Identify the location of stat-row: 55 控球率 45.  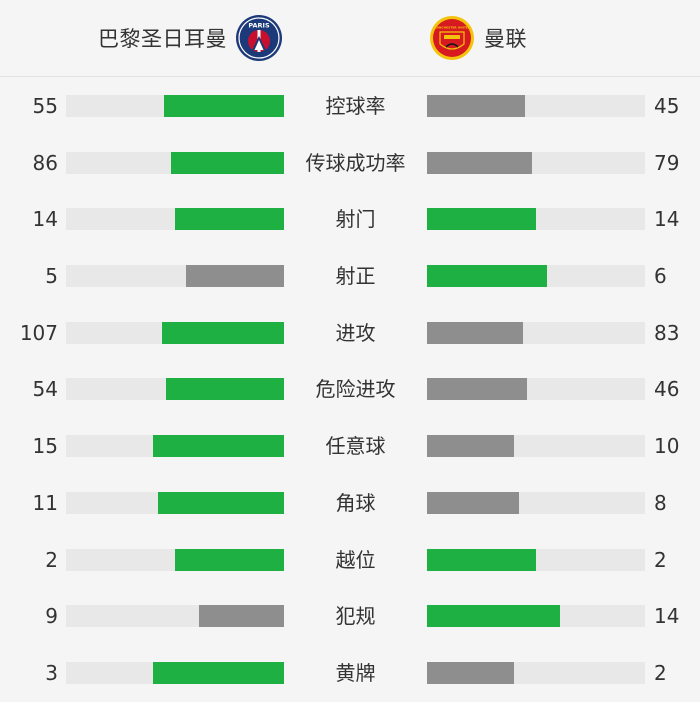
(350, 106).